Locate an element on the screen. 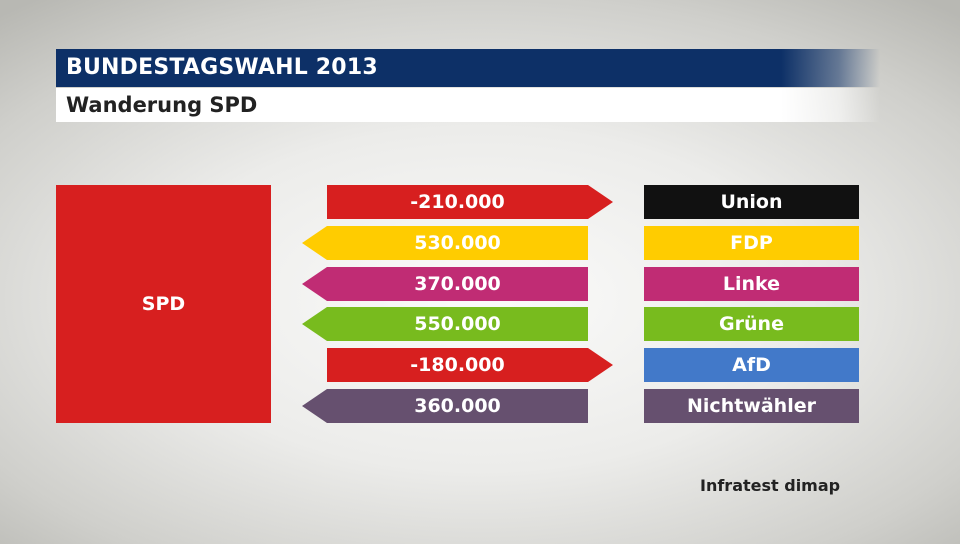 This screenshot has width=960, height=544. flow-arrow-grüne: 550.000 is located at coordinates (445, 324).